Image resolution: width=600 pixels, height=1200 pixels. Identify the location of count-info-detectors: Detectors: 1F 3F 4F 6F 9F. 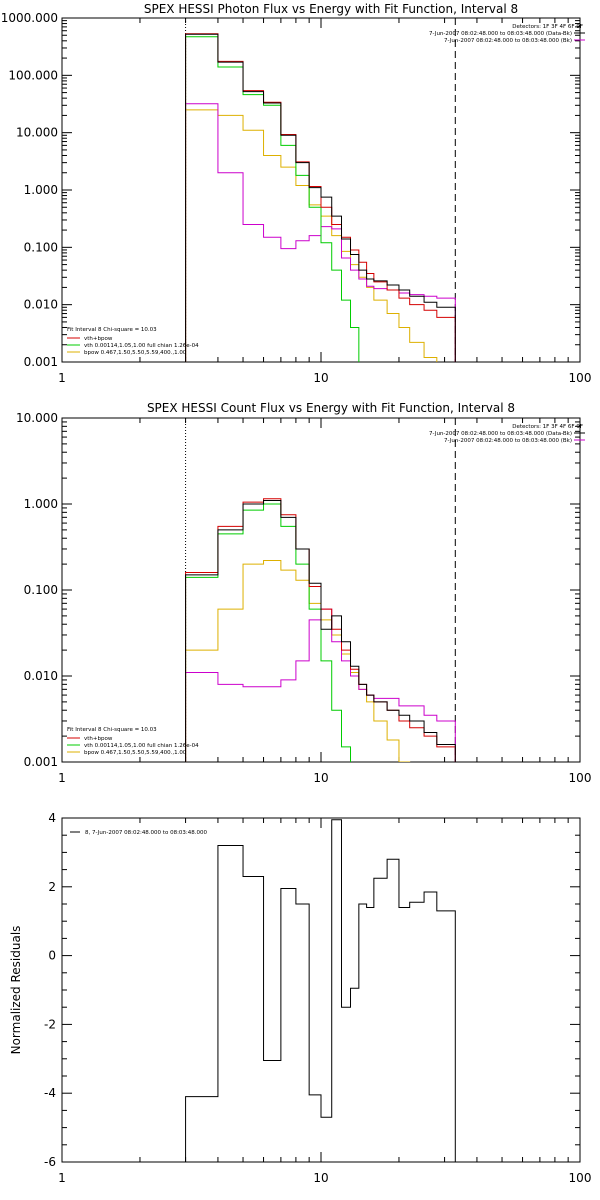
(547, 427).